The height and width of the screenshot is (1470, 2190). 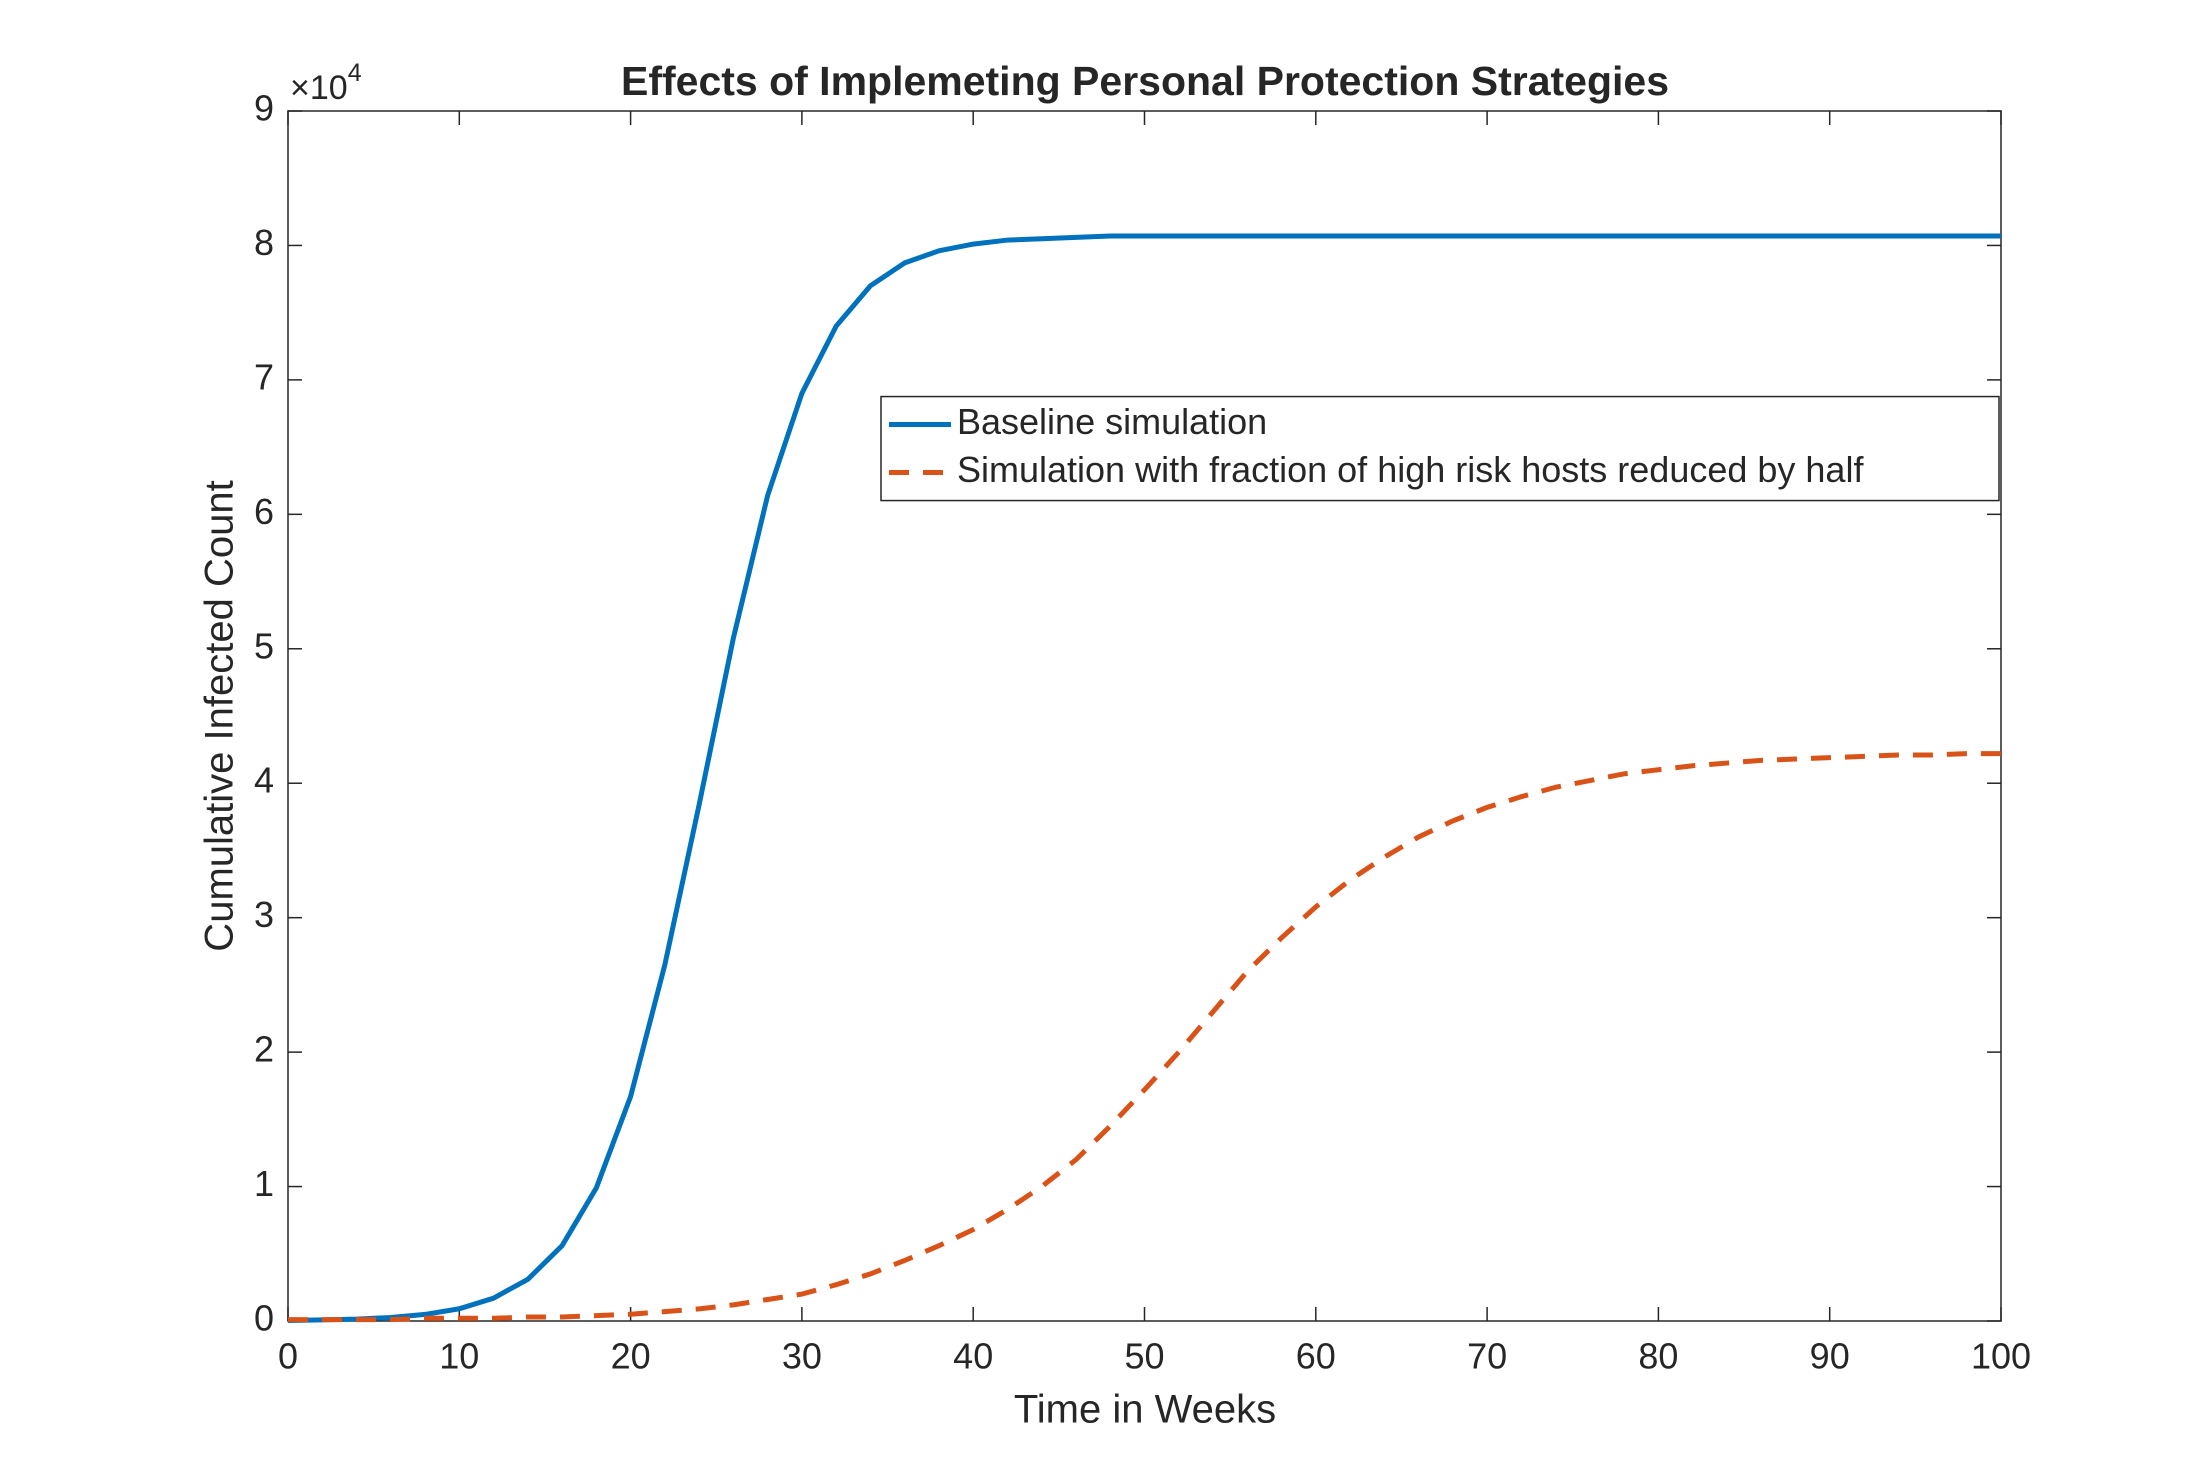 What do you see at coordinates (355, 73) in the screenshot?
I see `y-scale-exponent: 4` at bounding box center [355, 73].